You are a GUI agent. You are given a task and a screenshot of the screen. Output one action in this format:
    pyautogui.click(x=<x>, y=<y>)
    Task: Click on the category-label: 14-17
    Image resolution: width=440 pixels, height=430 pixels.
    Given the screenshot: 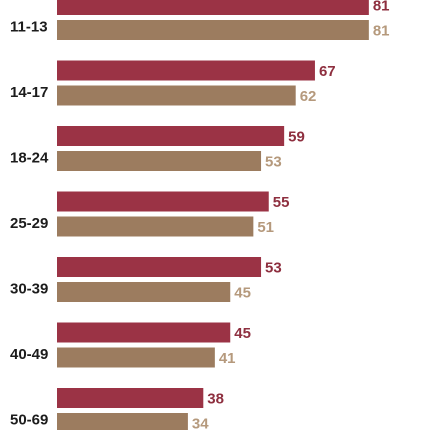 What is the action you would take?
    pyautogui.click(x=29, y=92)
    